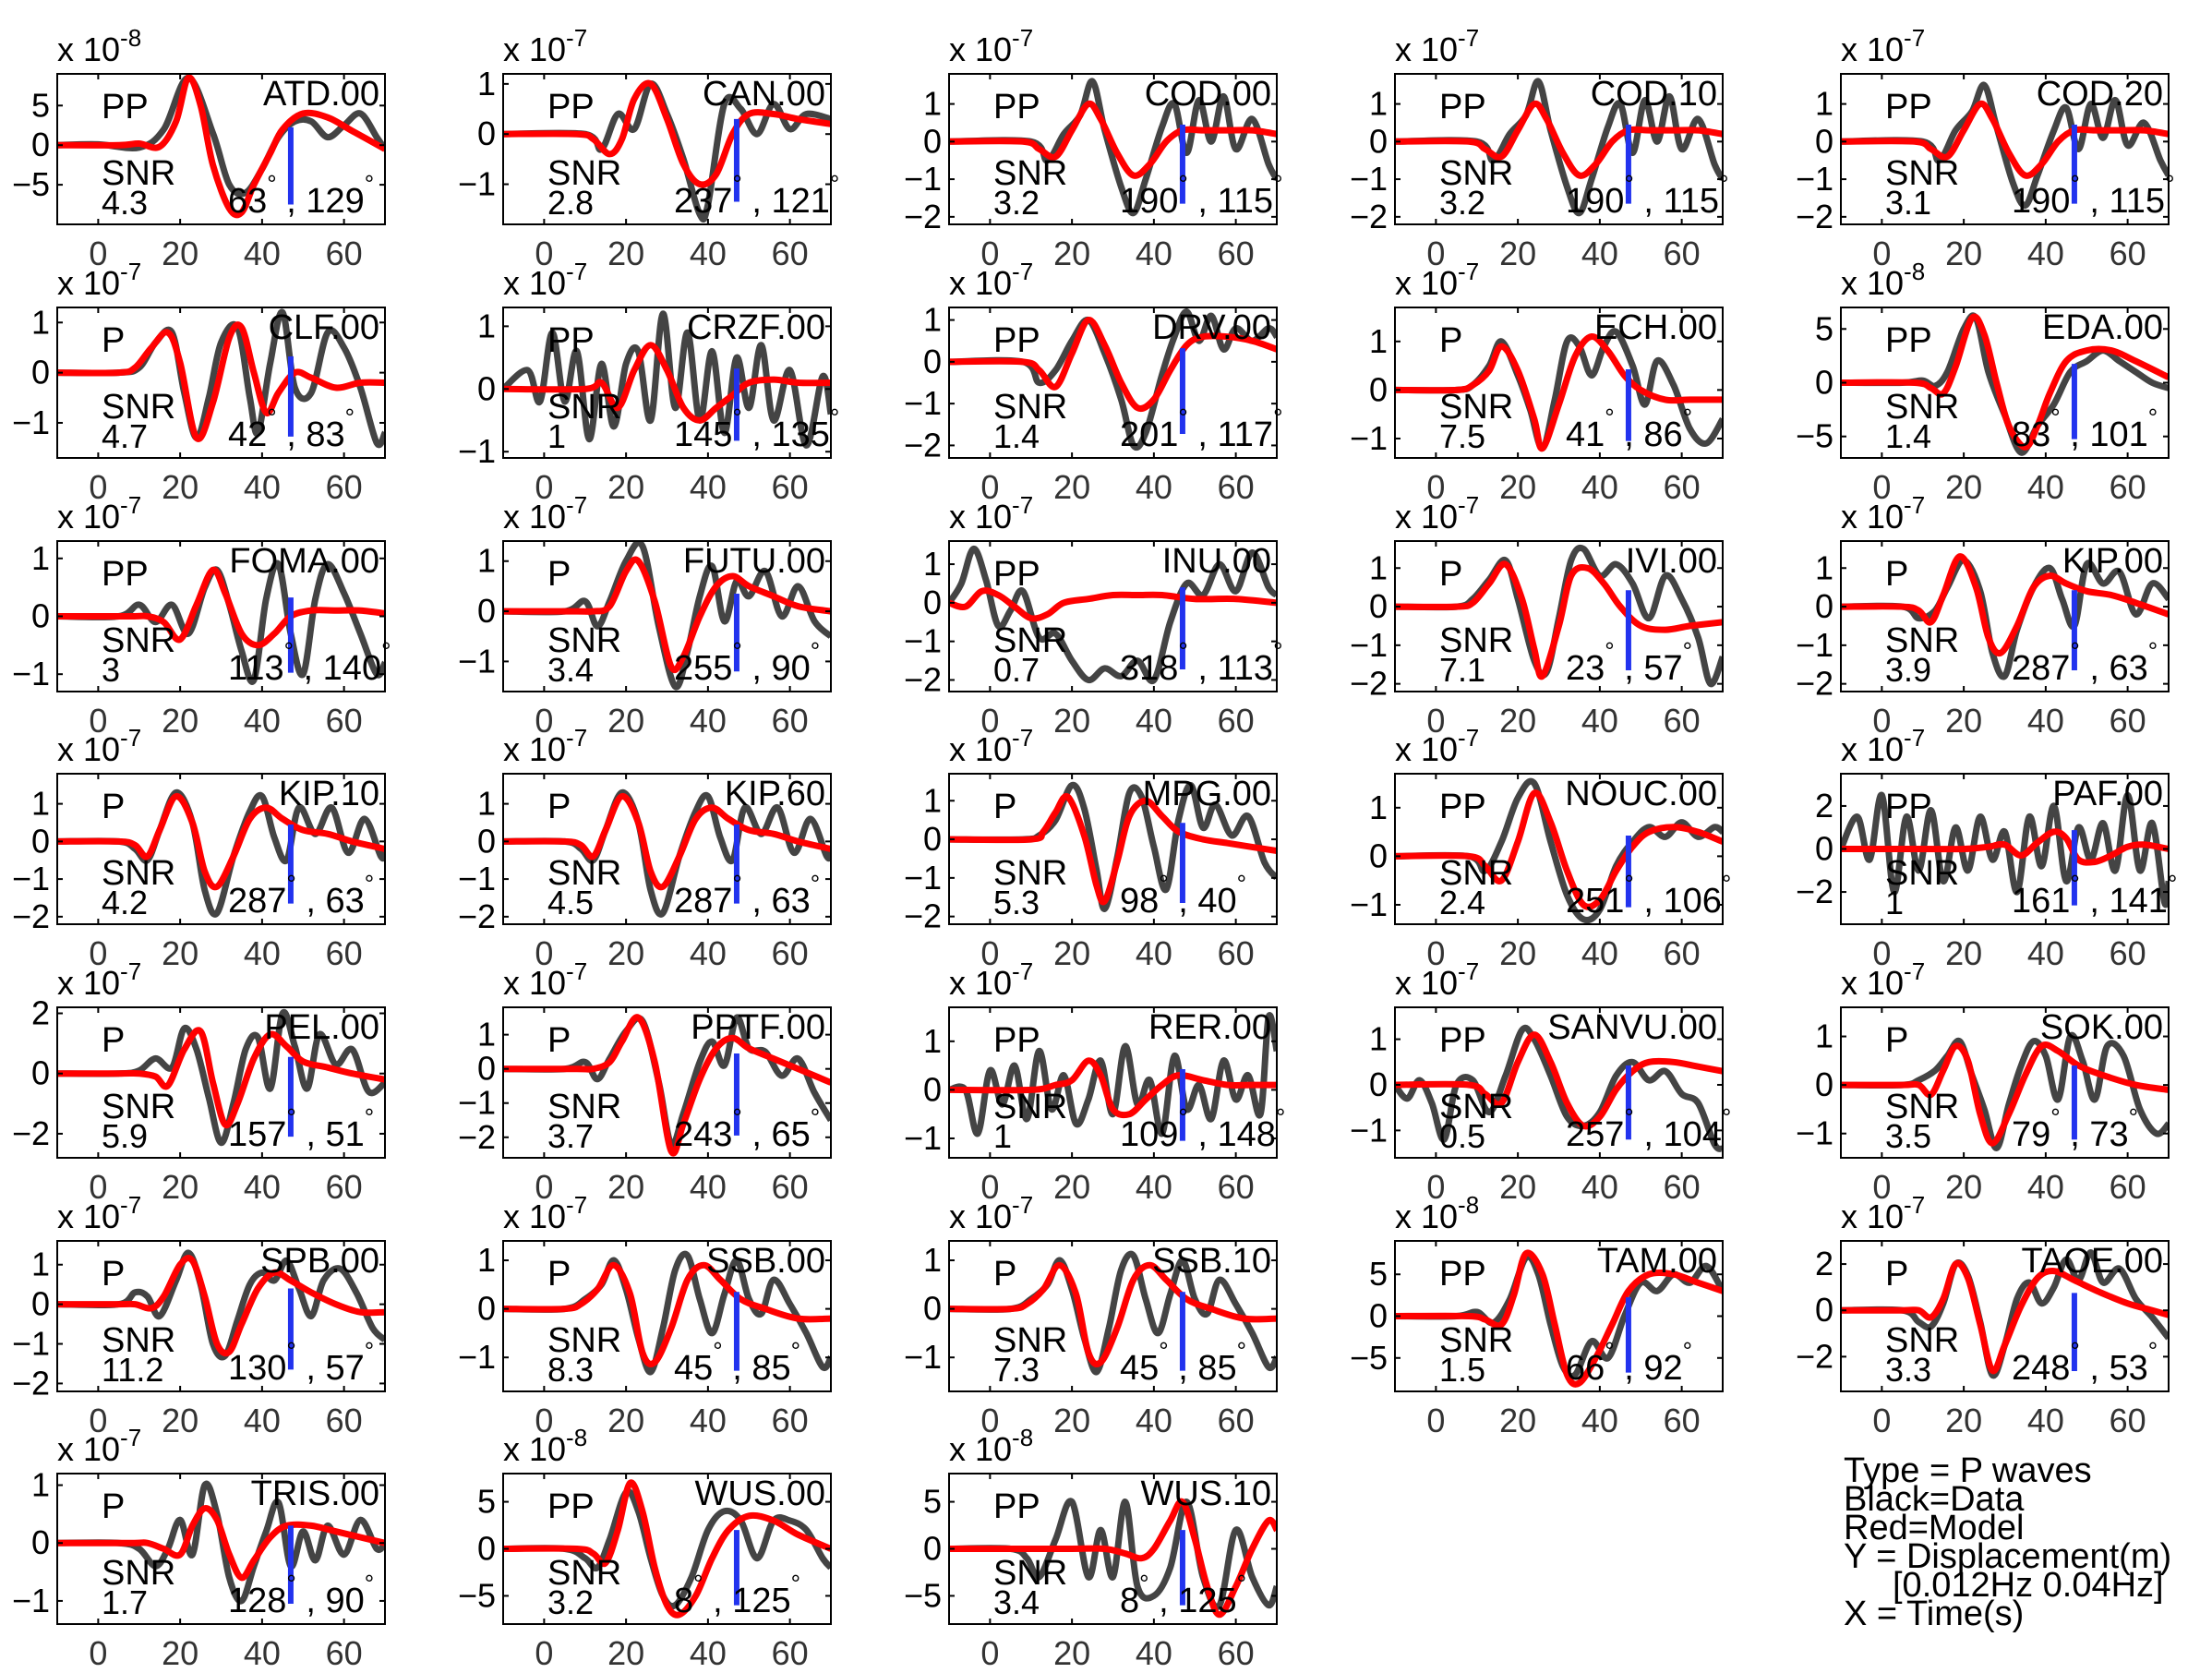 The width and height of the screenshot is (2212, 1673). What do you see at coordinates (1201, 196) in the screenshot?
I see `azimuth-distance-label: 190° , 115°` at bounding box center [1201, 196].